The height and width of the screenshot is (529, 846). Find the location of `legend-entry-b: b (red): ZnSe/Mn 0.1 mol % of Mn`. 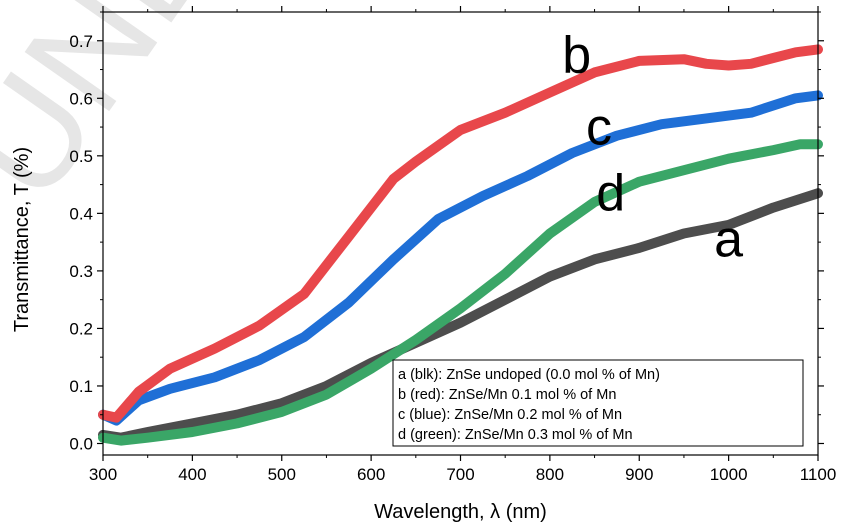

legend-entry-b: b (red): ZnSe/Mn 0.1 mol % of Mn is located at coordinates (507, 395).